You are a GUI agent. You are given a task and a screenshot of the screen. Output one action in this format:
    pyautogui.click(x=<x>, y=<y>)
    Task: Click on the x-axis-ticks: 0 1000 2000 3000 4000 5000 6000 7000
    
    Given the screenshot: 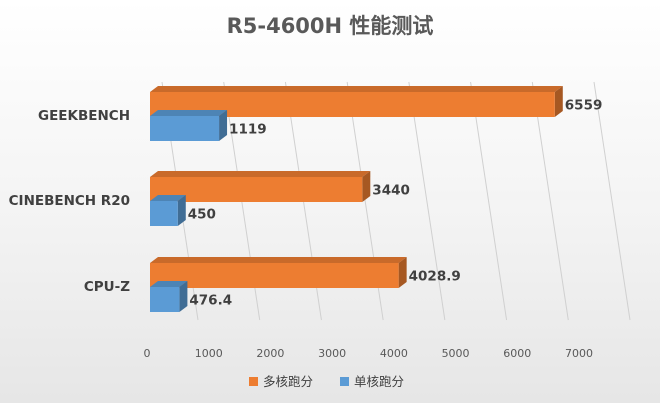 What is the action you would take?
    pyautogui.click(x=369, y=353)
    